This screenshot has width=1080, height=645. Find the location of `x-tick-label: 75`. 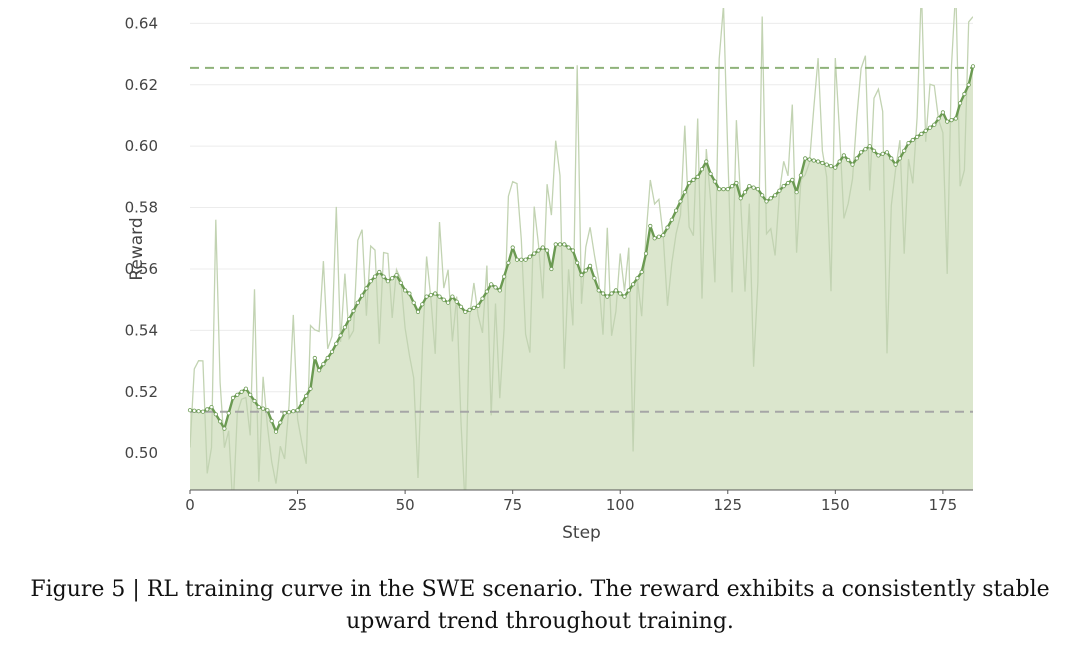

x-tick-label: 75 is located at coordinates (512, 505).